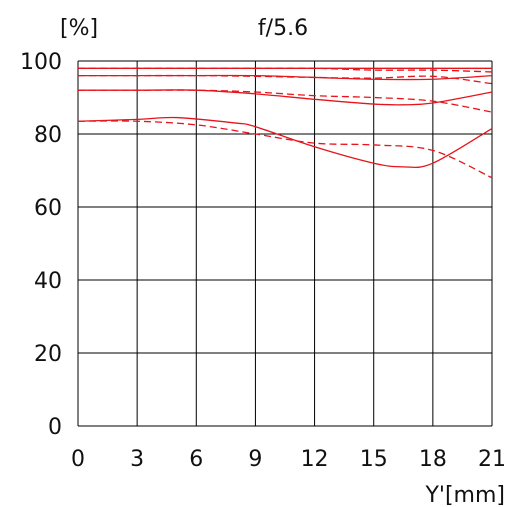 Image resolution: width=507 pixels, height=507 pixels. Describe the element at coordinates (255, 459) in the screenshot. I see `x-tick-label: 9` at that location.